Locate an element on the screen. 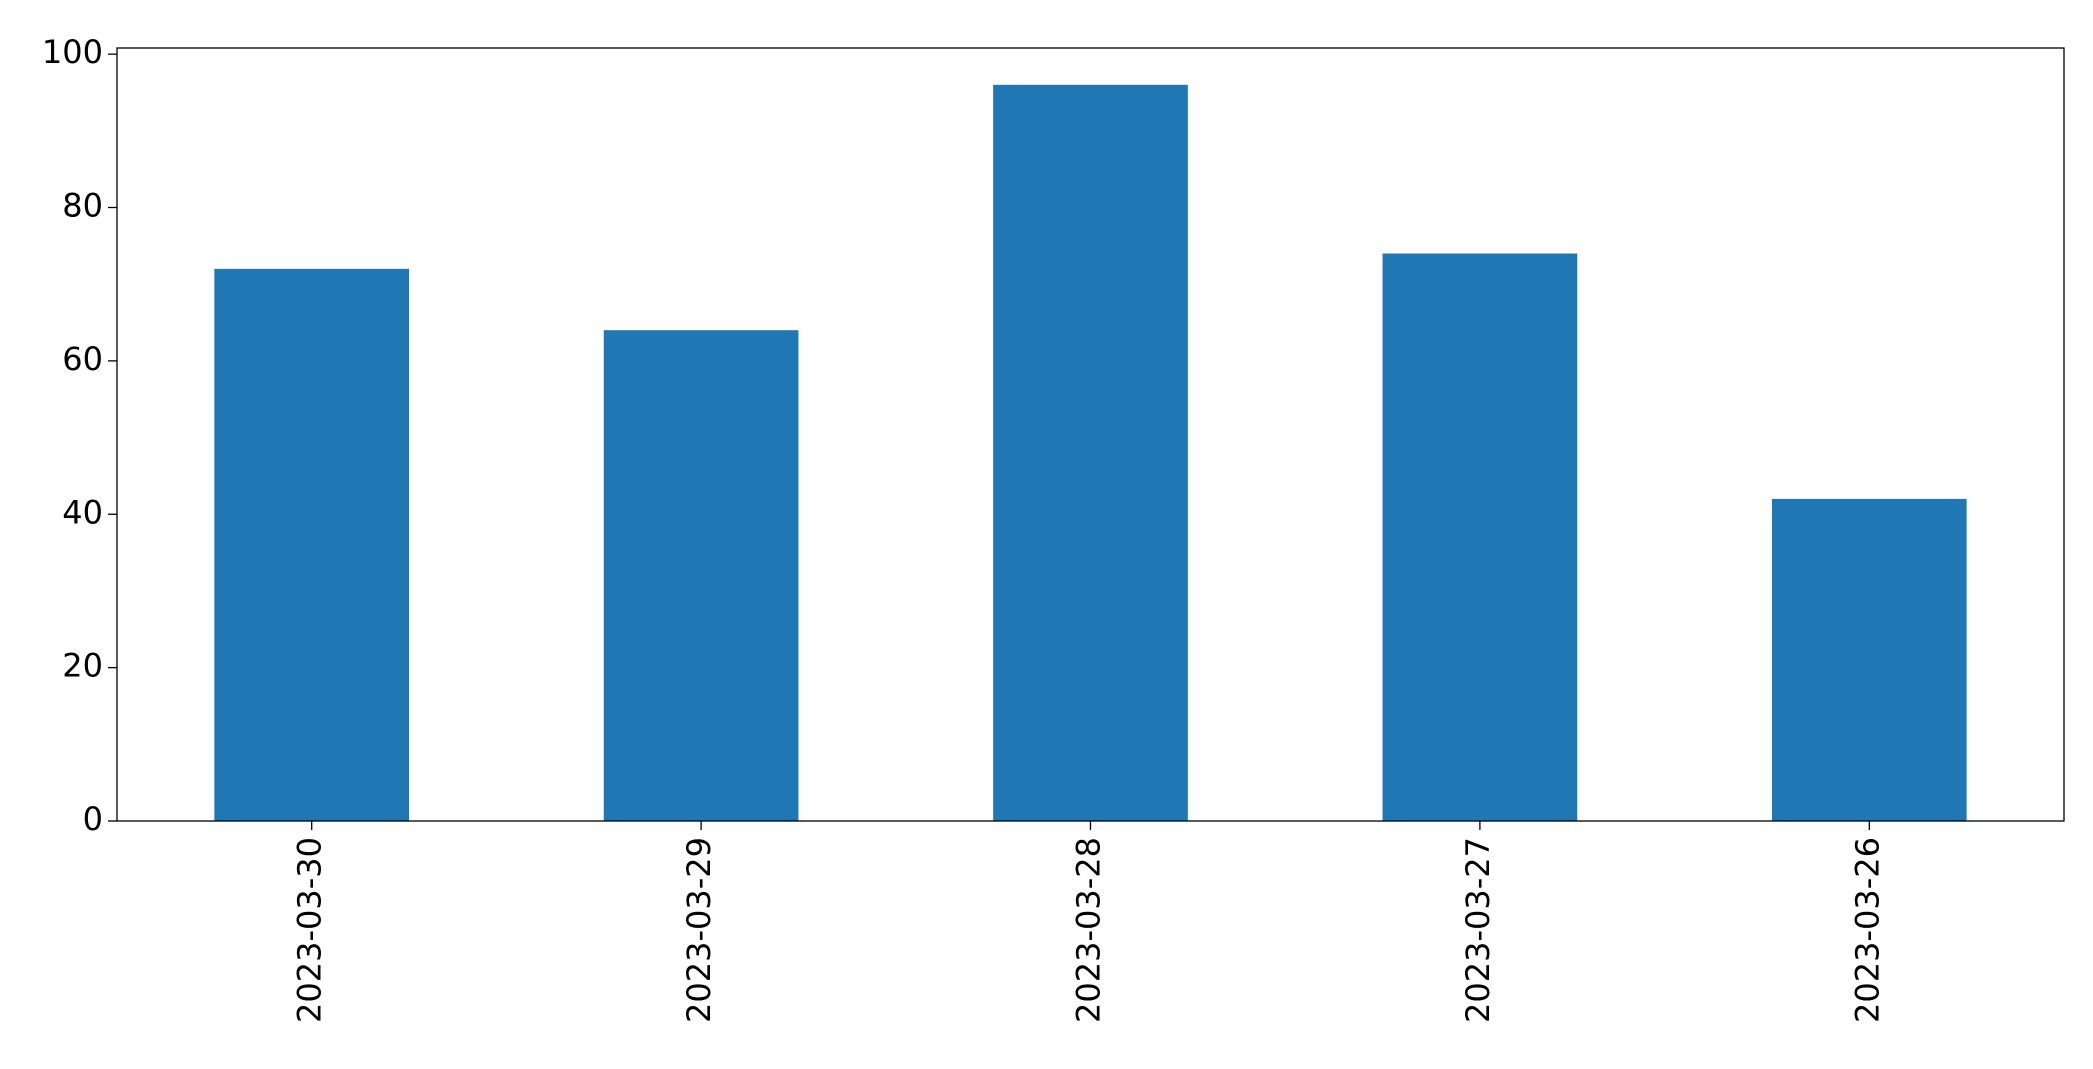 This screenshot has height=1069, width=2093. y-tick-label: 60 is located at coordinates (82, 359).